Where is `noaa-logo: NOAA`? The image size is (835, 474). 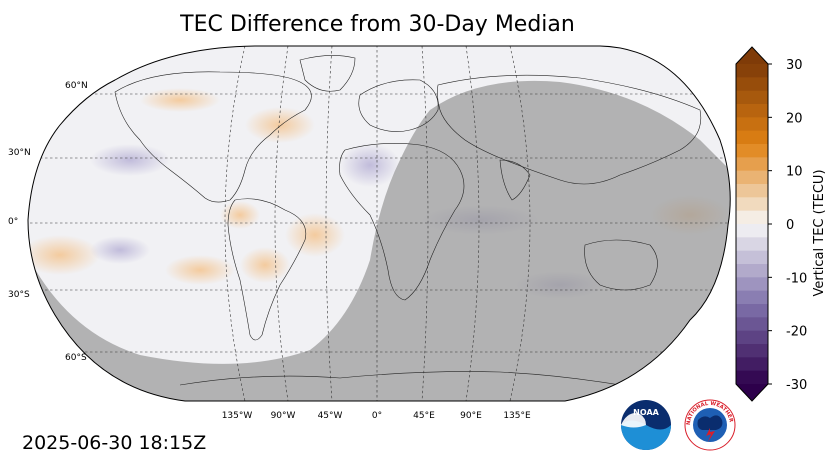 noaa-logo: NOAA is located at coordinates (646, 425).